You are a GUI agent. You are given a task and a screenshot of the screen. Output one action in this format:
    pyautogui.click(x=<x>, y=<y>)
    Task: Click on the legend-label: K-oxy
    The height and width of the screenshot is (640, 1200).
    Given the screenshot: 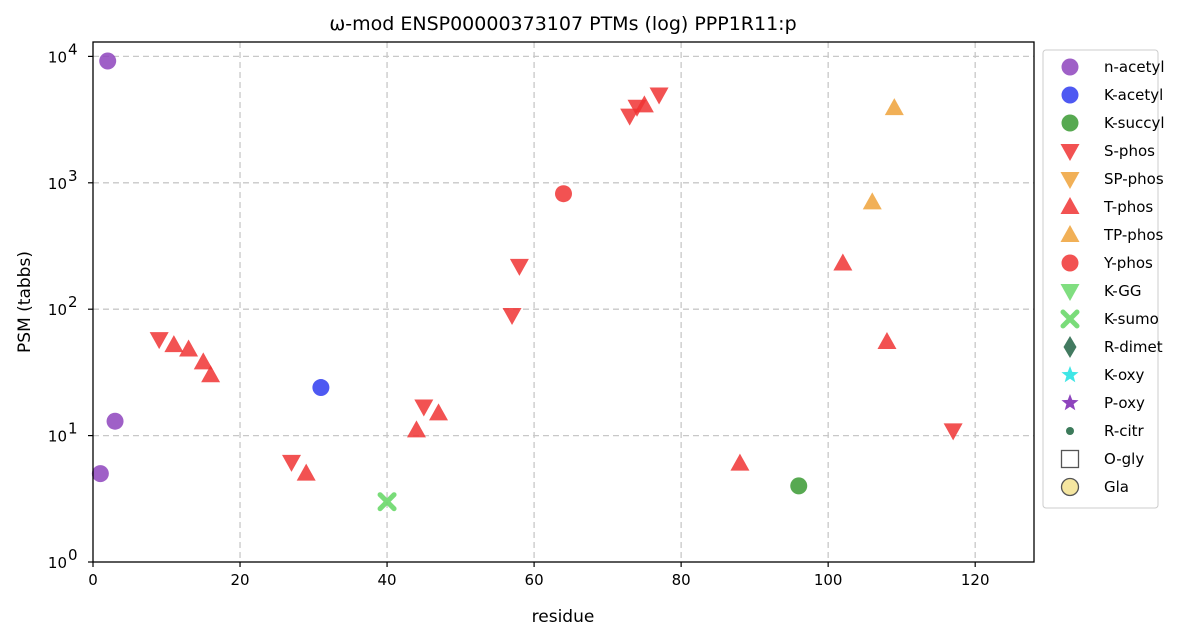 What is the action you would take?
    pyautogui.click(x=1124, y=375)
    